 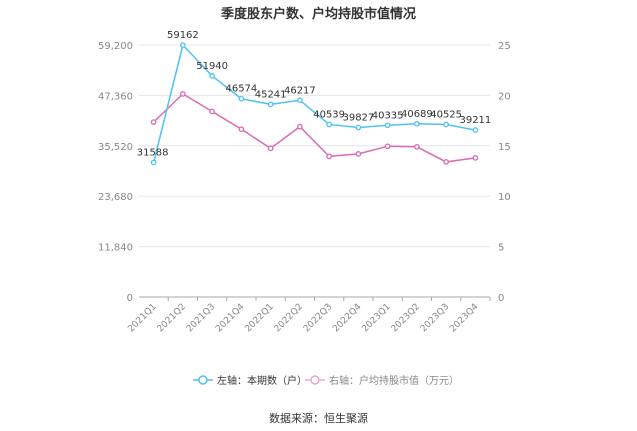 What do you see at coordinates (115, 248) in the screenshot?
I see `left-tick-label: 11,840` at bounding box center [115, 248].